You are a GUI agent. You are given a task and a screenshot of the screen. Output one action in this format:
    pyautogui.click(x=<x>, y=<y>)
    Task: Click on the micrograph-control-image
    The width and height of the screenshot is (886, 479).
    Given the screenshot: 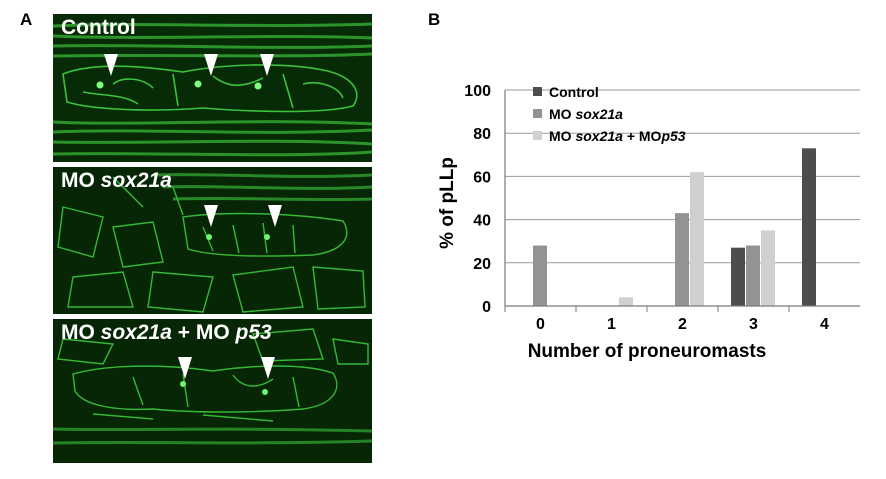 What is the action you would take?
    pyautogui.click(x=212, y=88)
    